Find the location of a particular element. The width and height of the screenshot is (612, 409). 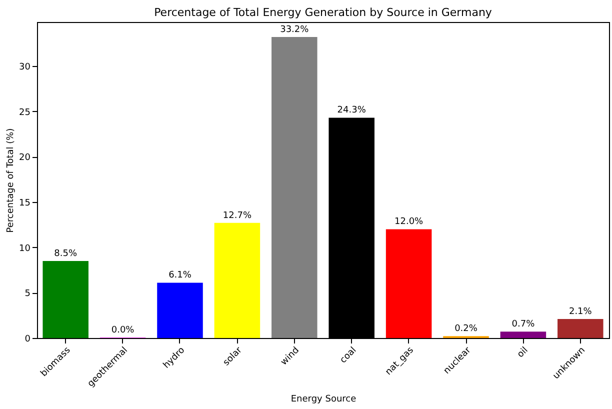

data-label: 12.0% is located at coordinates (409, 222).